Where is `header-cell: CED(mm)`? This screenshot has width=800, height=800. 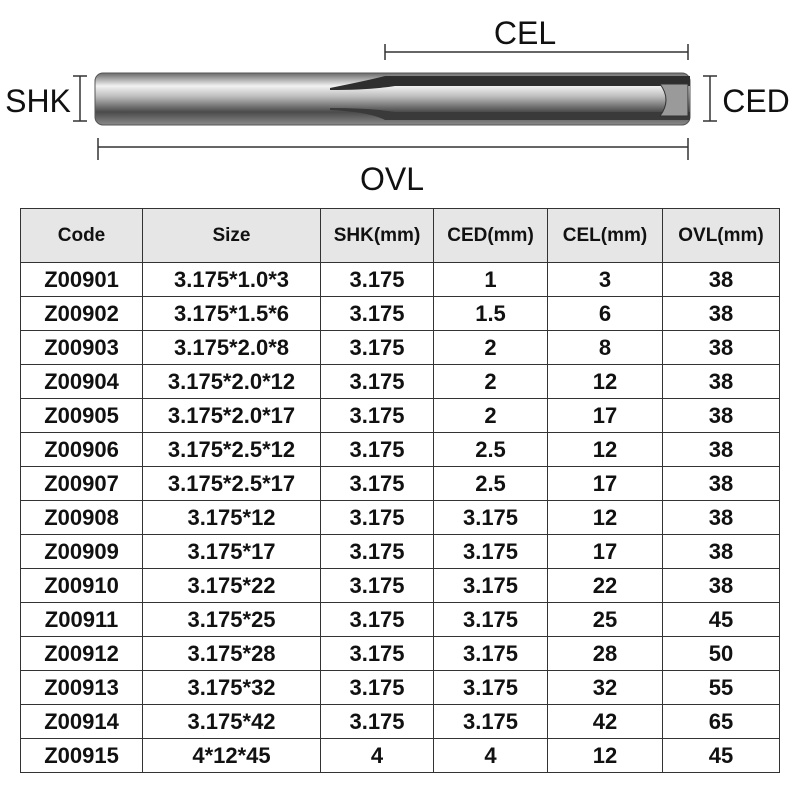 header-cell: CED(mm) is located at coordinates (490, 235).